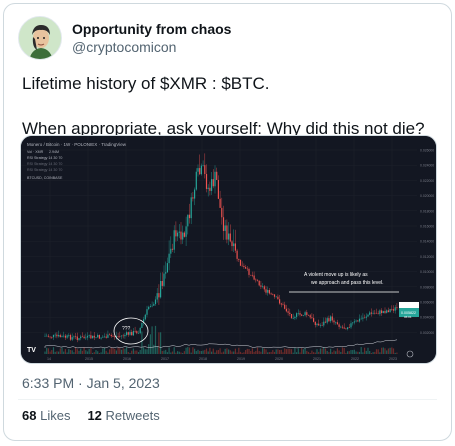  Describe the element at coordinates (31, 350) in the screenshot. I see `tradingview-logo: TV` at that location.